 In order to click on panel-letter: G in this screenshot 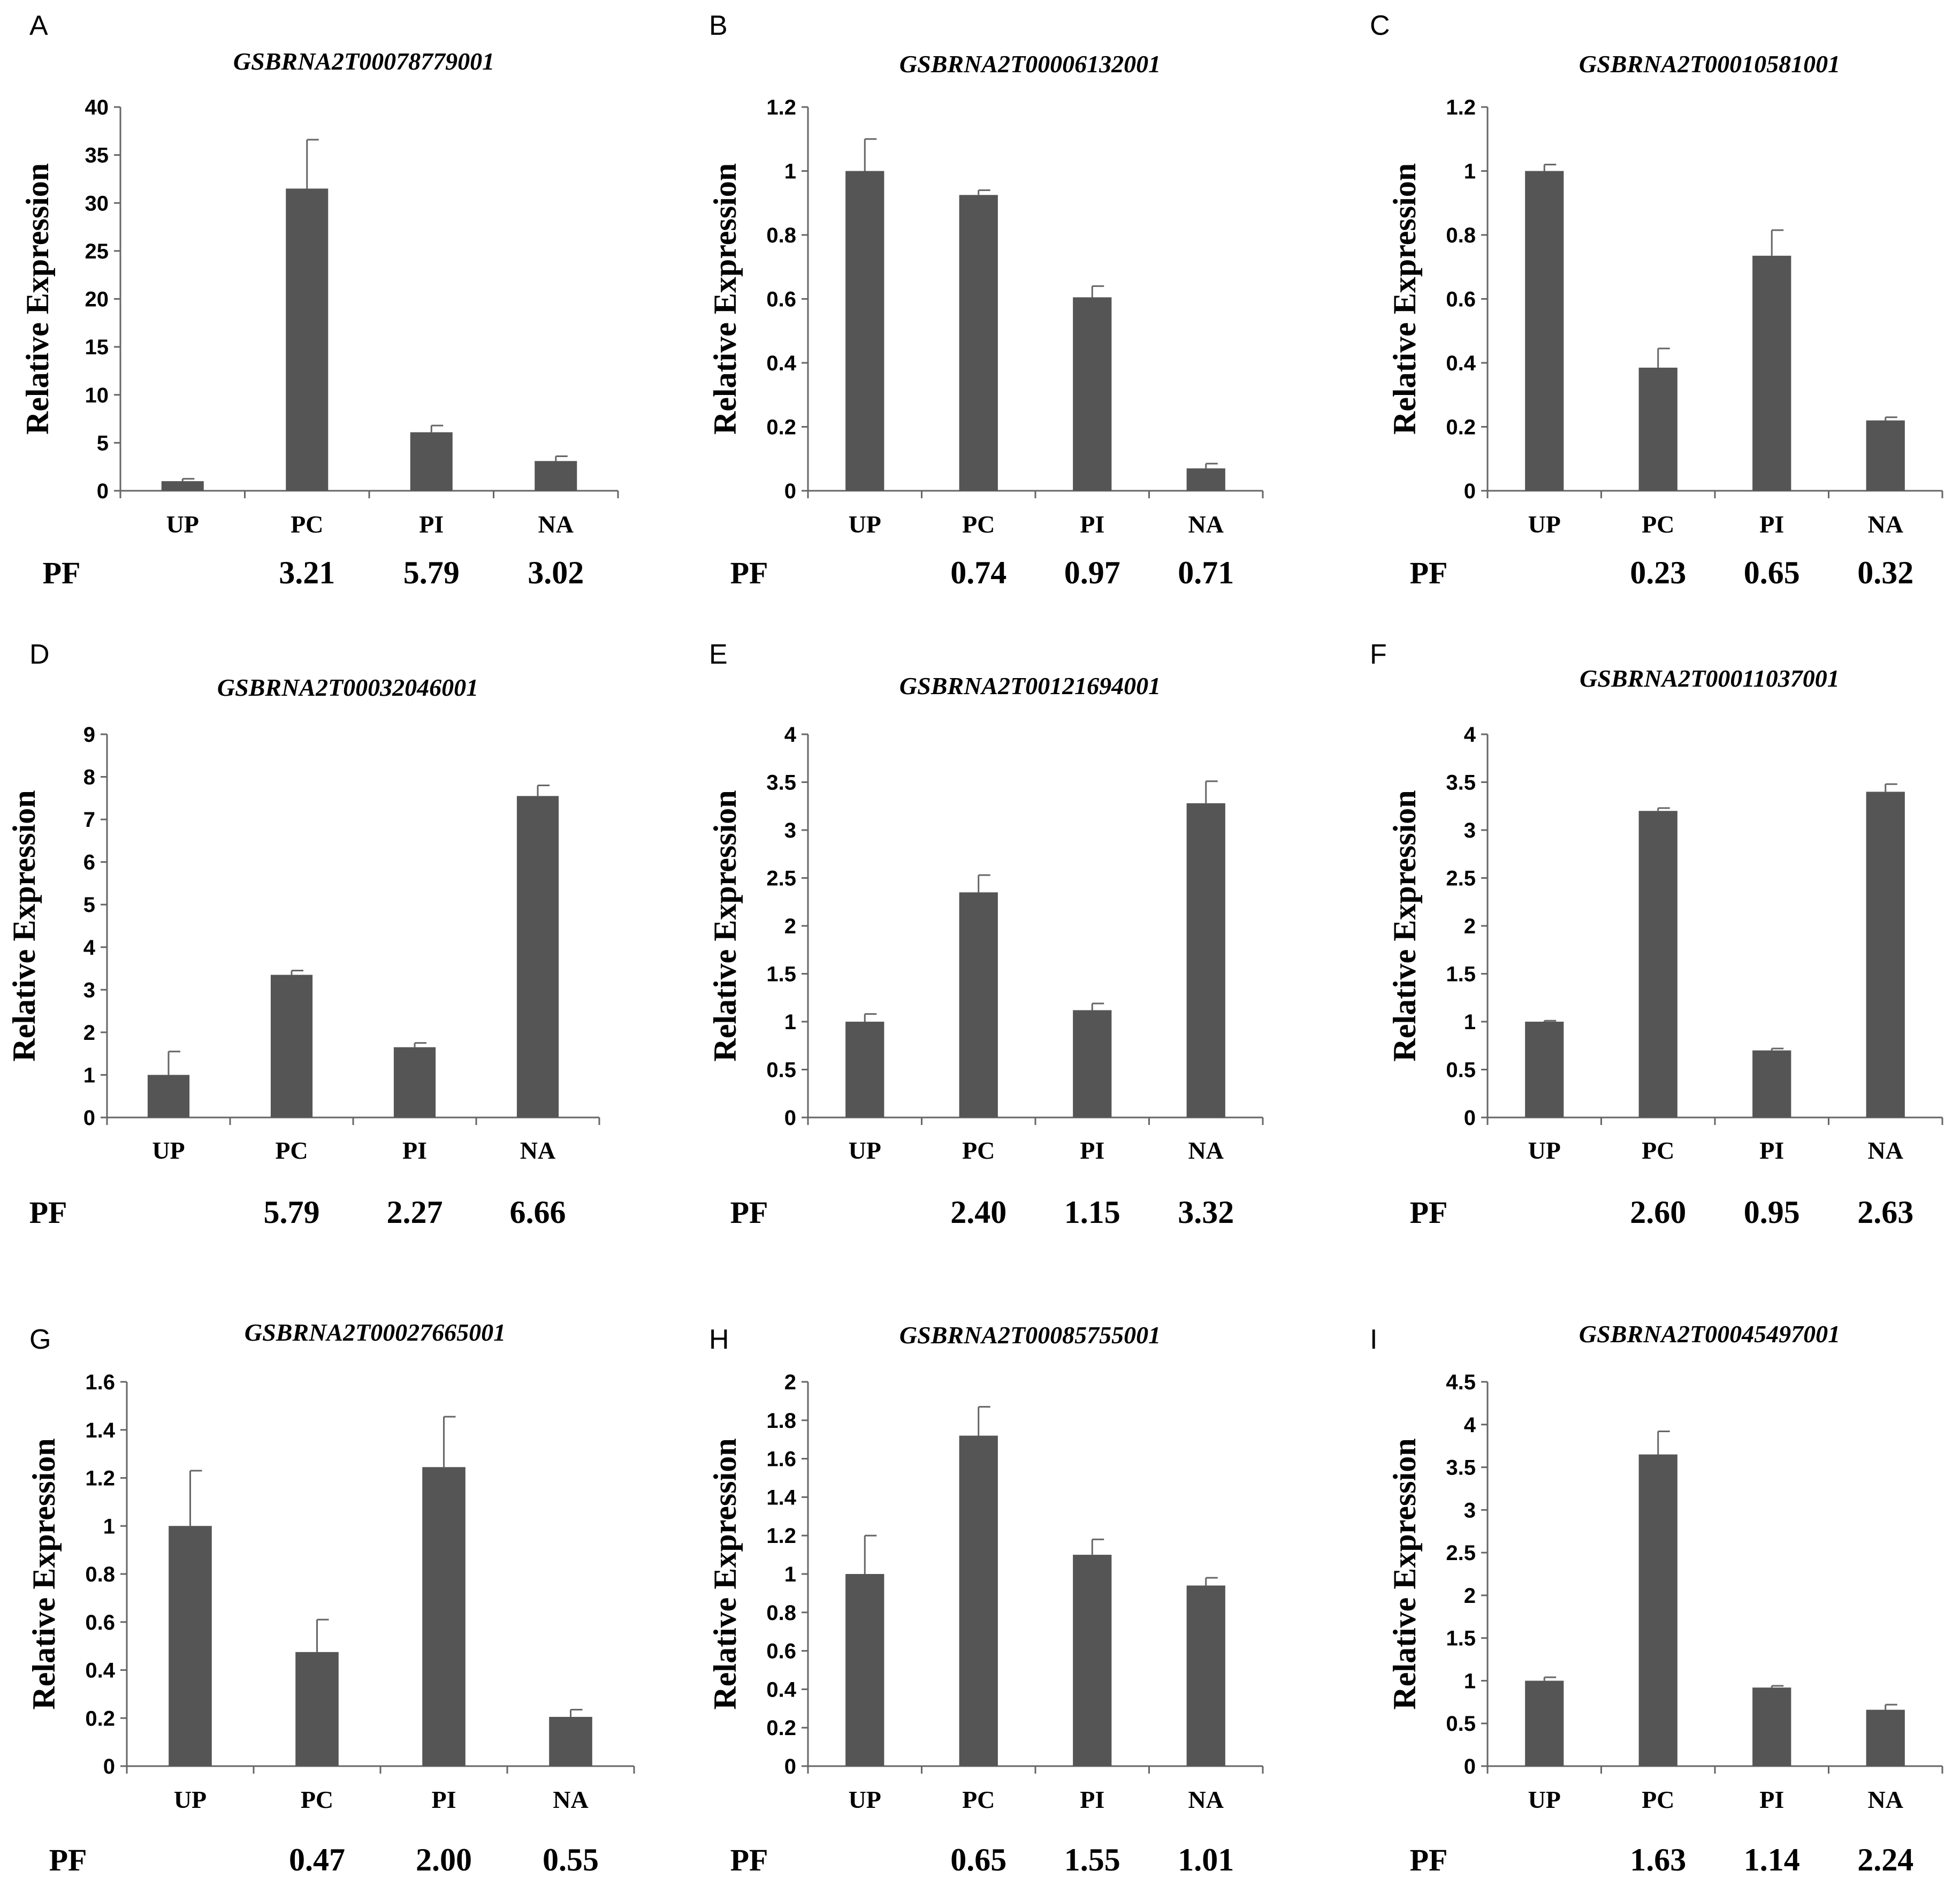, I will do `click(40, 1339)`.